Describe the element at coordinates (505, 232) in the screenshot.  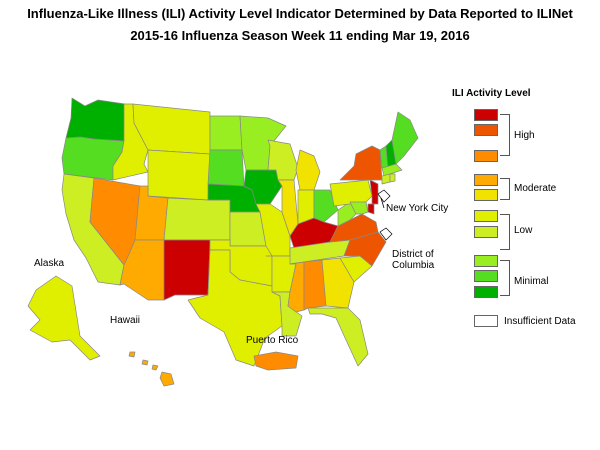
I see `legend-bracket-low` at that location.